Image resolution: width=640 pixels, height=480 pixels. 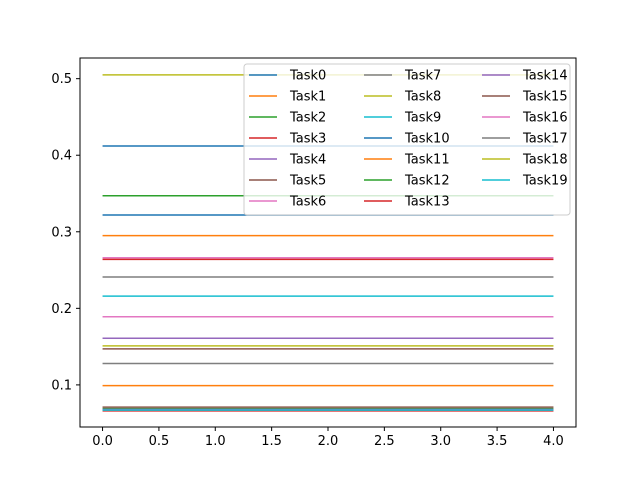 What do you see at coordinates (427, 181) in the screenshot?
I see `legend-label-task12: Task12` at bounding box center [427, 181].